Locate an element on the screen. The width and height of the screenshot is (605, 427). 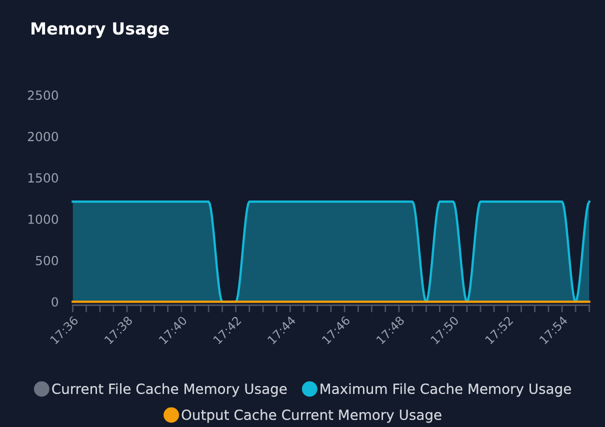
legend-label: Output Cache Current Memory Usage is located at coordinates (312, 416).